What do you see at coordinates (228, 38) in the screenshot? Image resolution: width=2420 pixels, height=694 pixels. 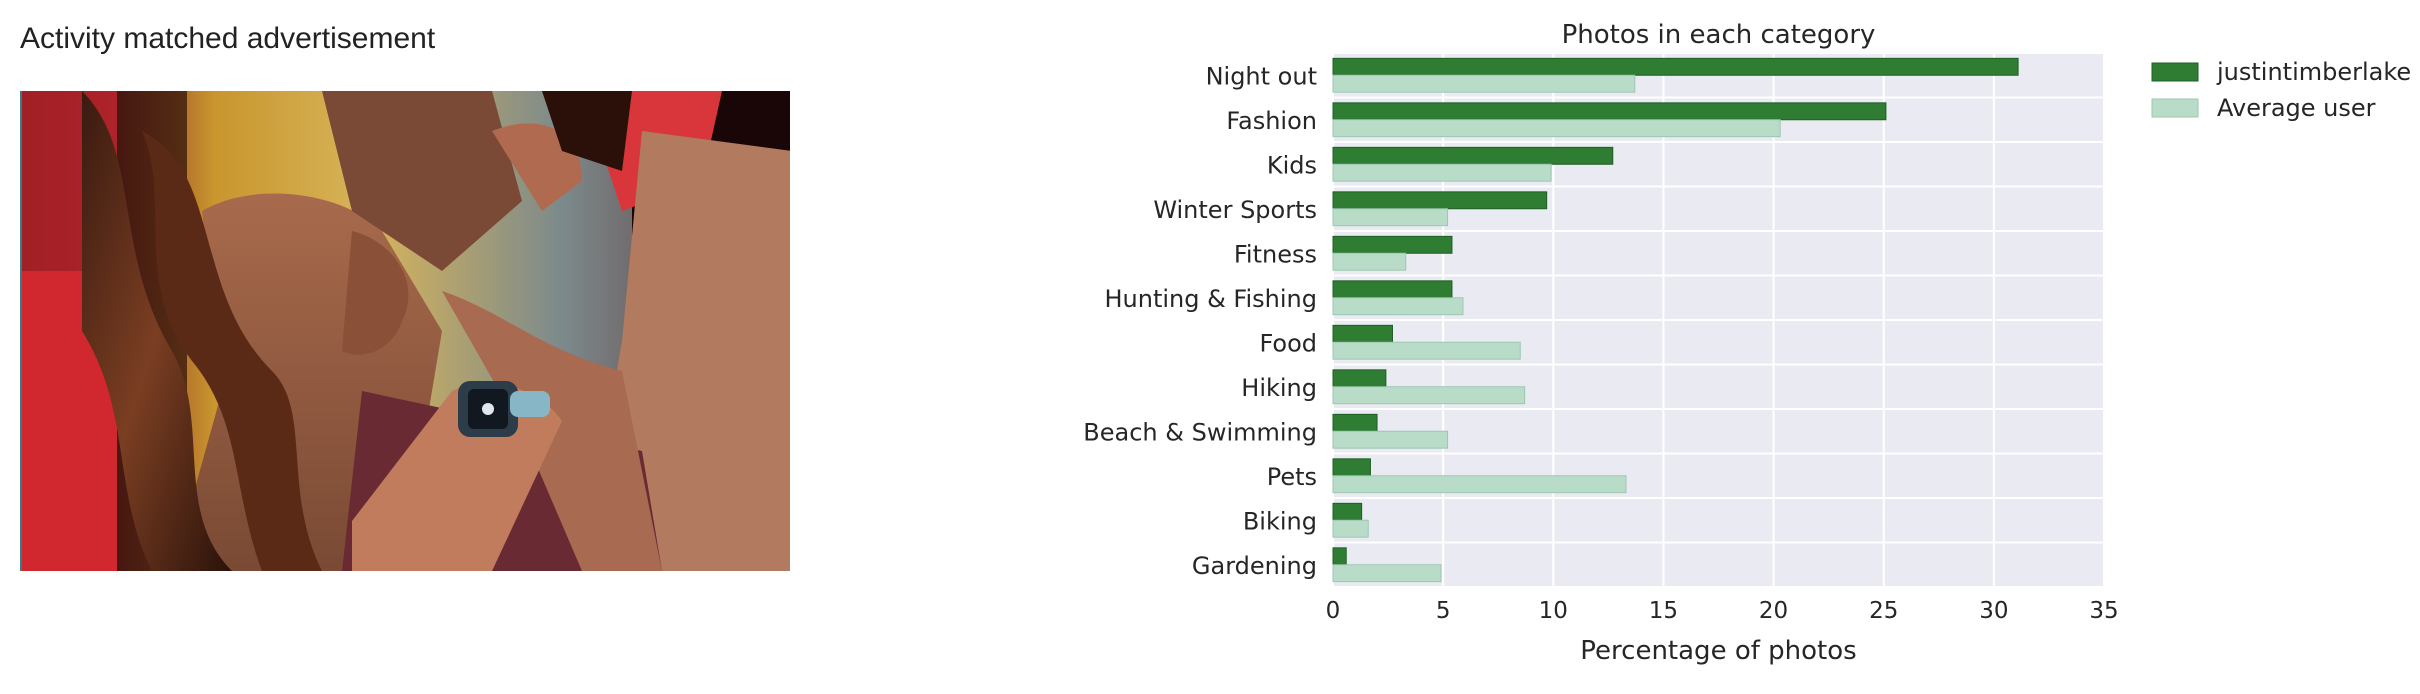 I see `ad-heading: Activity matched advertisement` at bounding box center [228, 38].